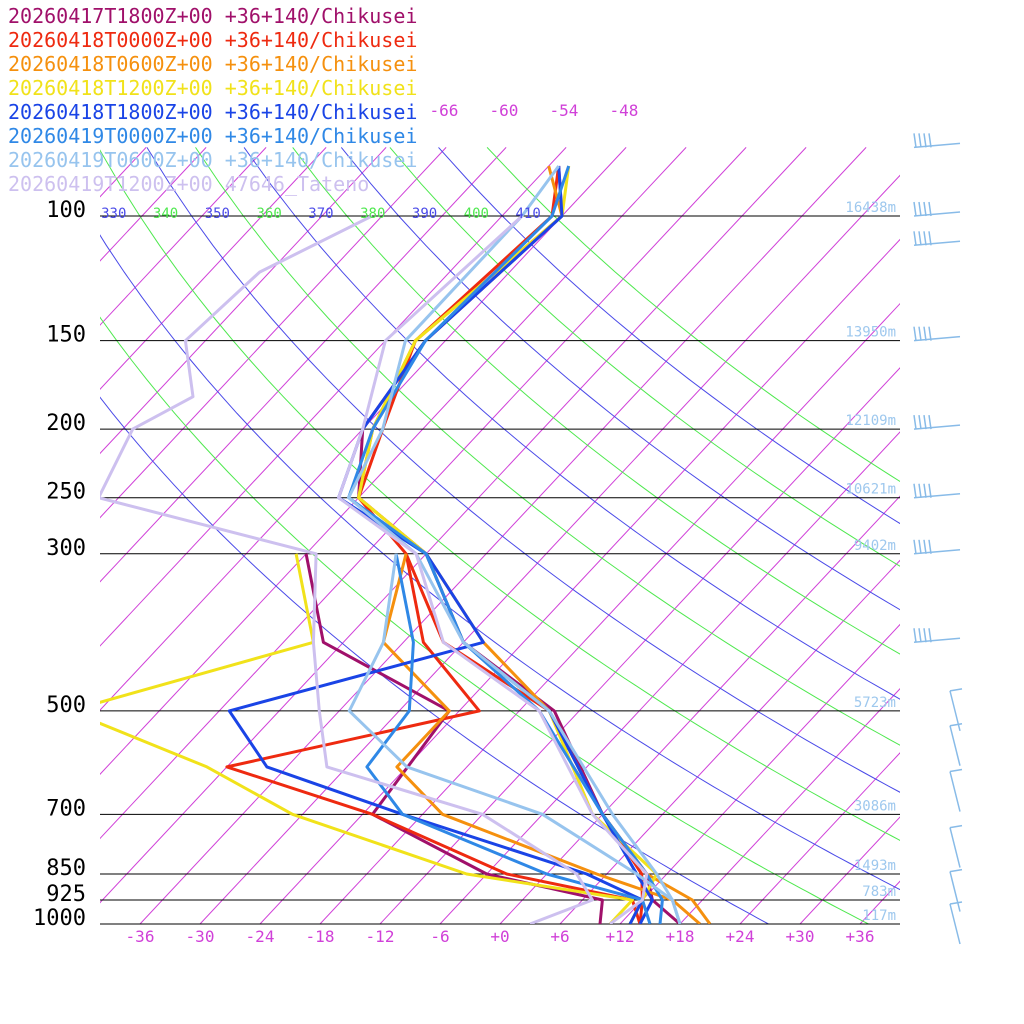  I want to click on theta-label: 350, so click(217, 214).